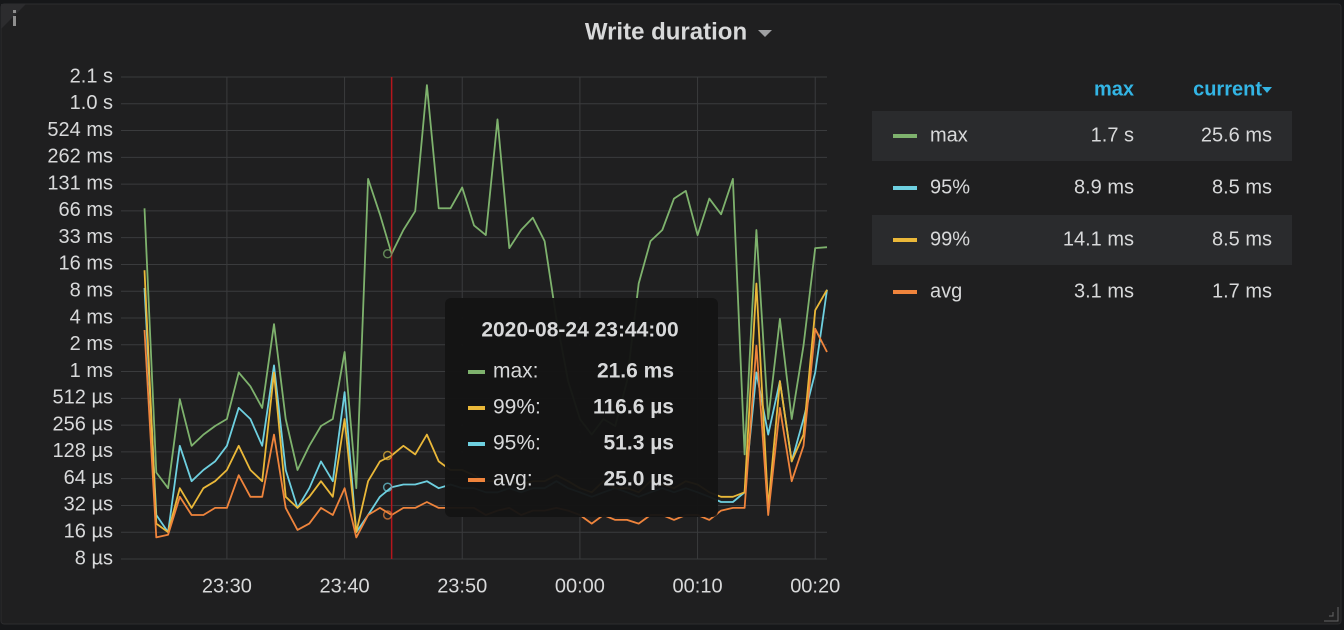  Describe the element at coordinates (83, 398) in the screenshot. I see `y-tick-label: 512 µs` at that location.